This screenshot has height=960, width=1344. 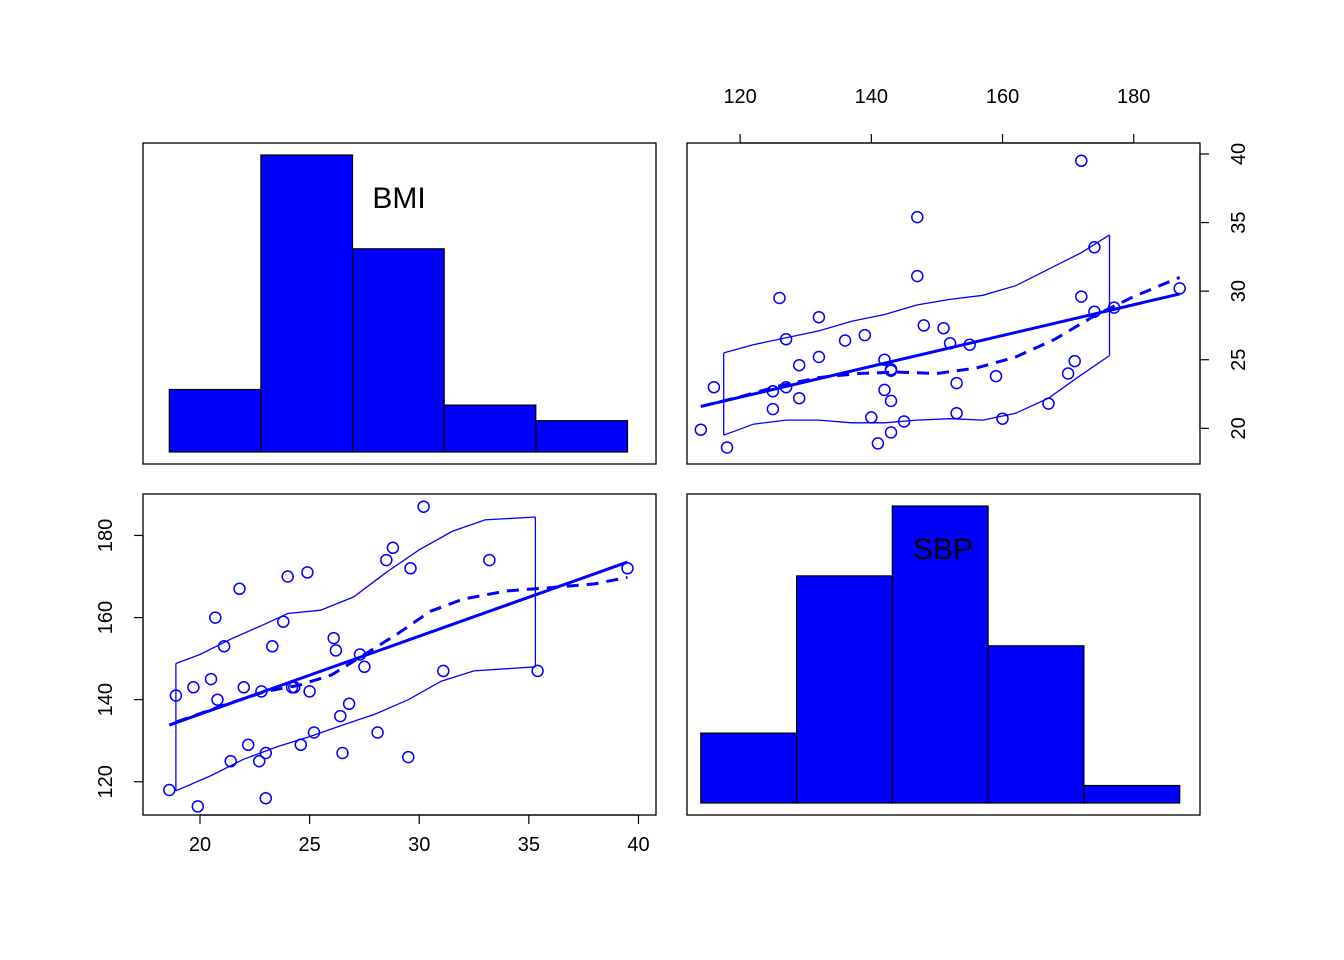 What do you see at coordinates (200, 845) in the screenshot?
I see `x-tick-label-bmi: 20` at bounding box center [200, 845].